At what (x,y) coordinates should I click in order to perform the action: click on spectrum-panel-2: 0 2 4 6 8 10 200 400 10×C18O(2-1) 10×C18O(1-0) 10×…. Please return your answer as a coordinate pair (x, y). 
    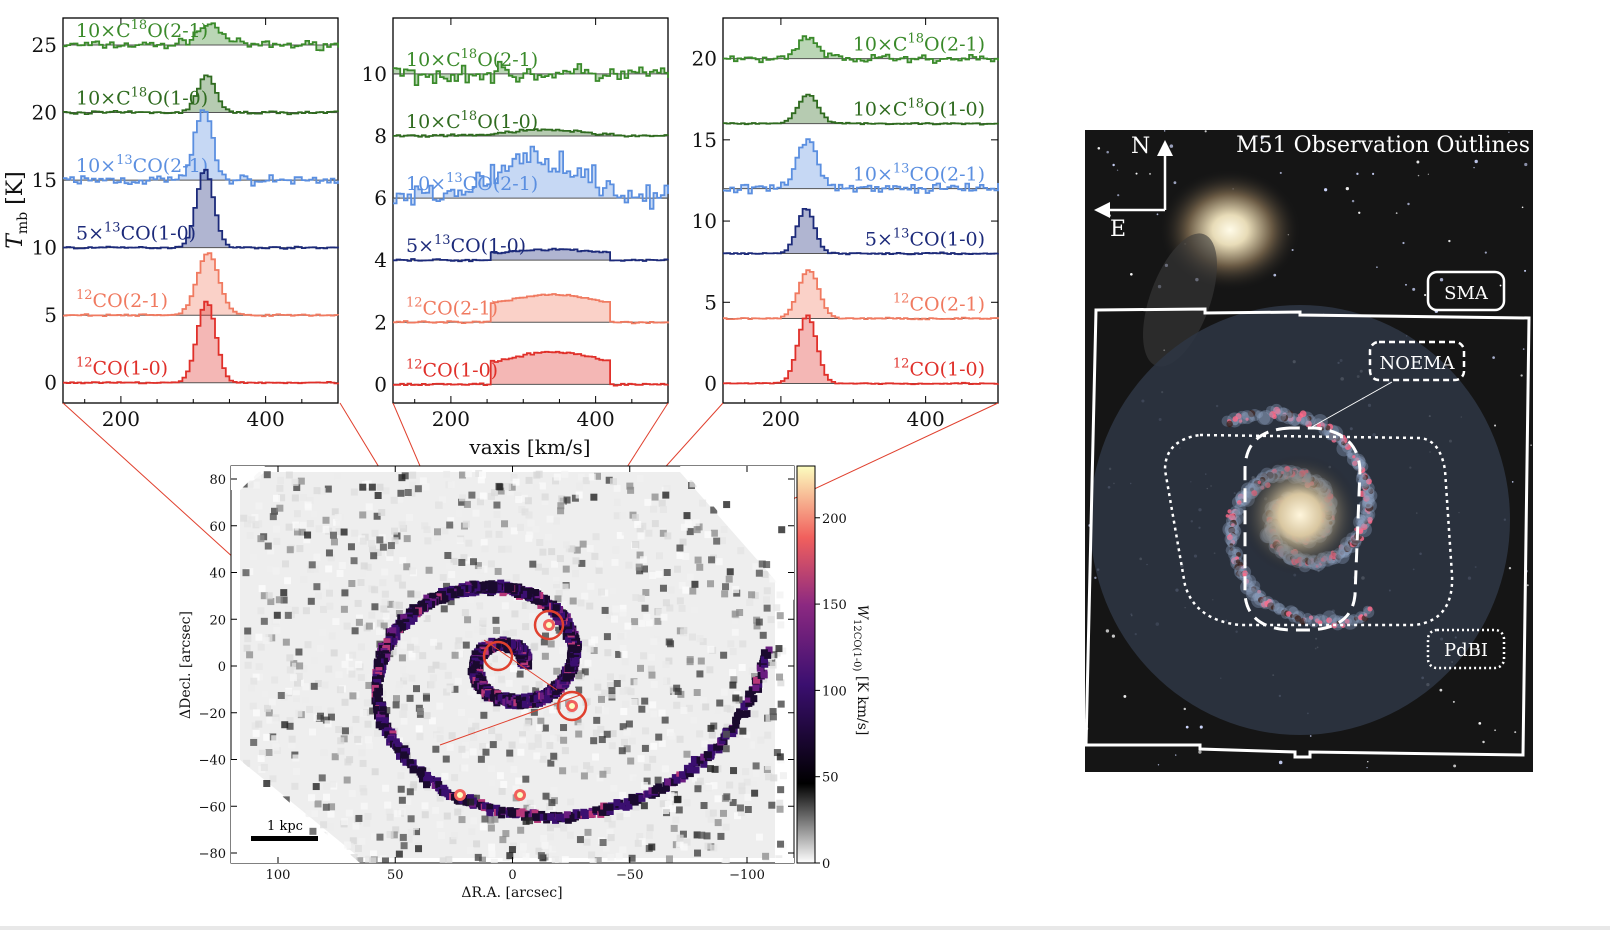
    Looking at the image, I should click on (515, 224).